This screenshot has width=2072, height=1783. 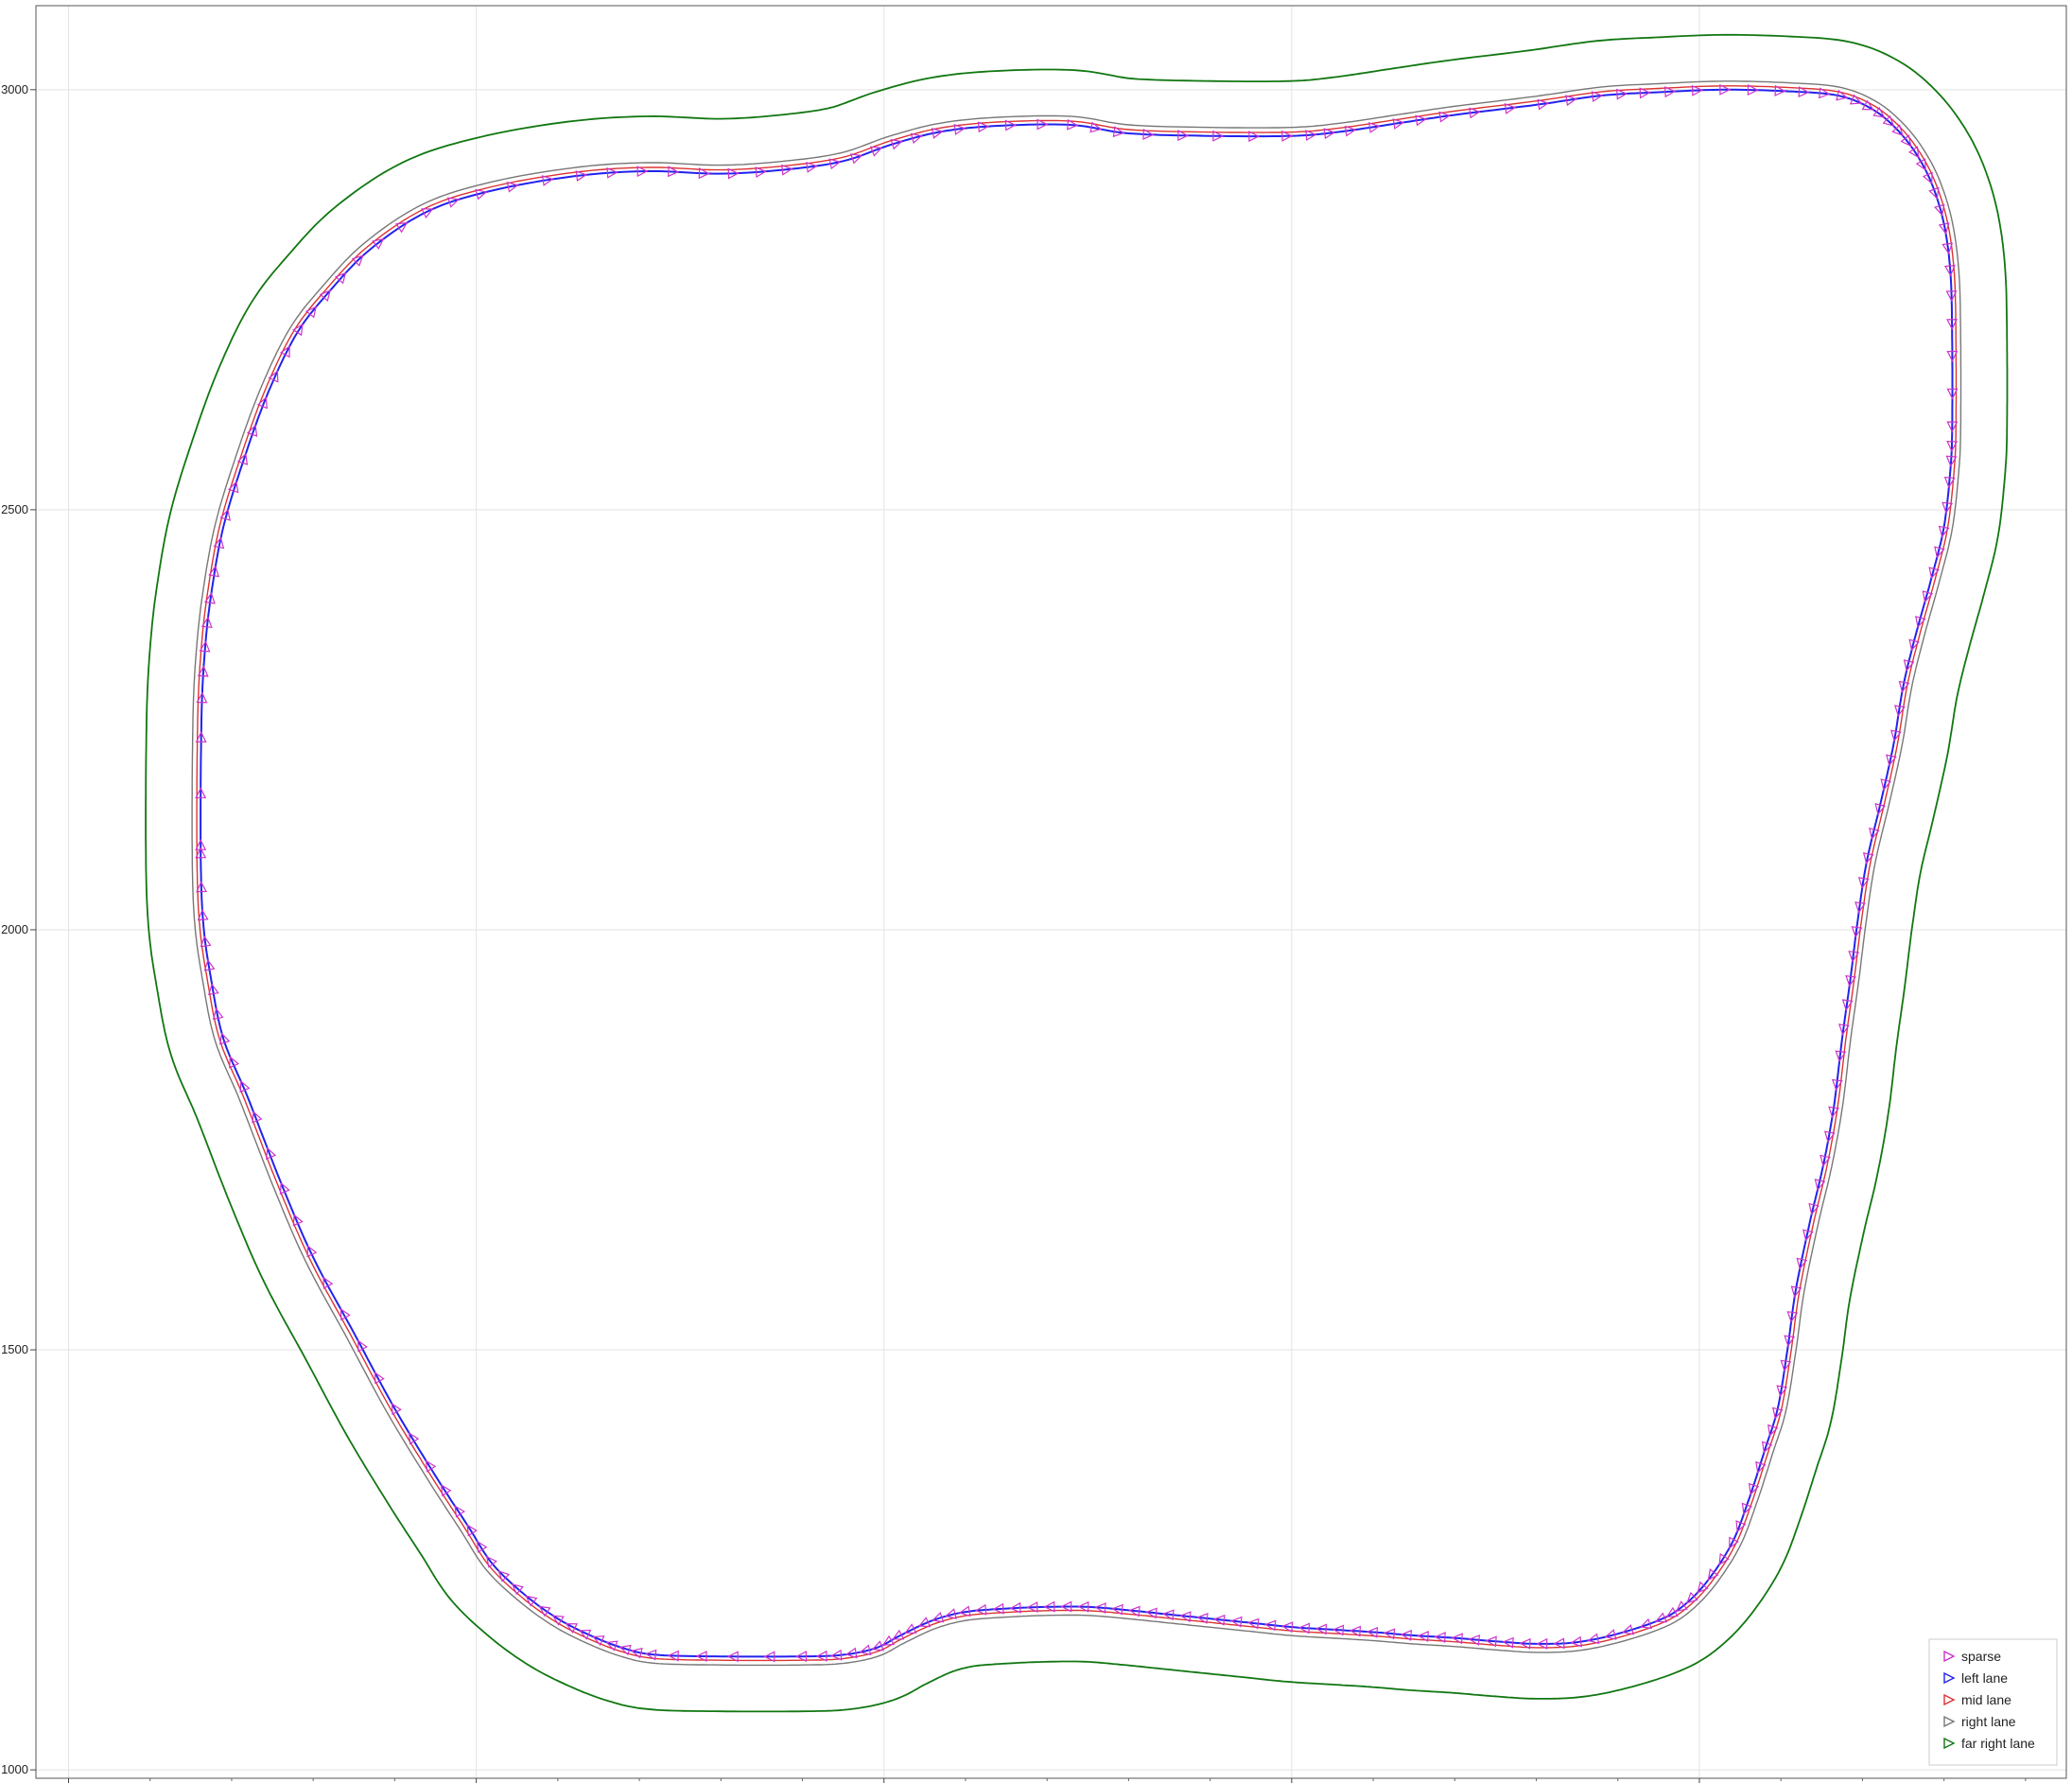 I want to click on y-tick-label: 2000, so click(x=14, y=929).